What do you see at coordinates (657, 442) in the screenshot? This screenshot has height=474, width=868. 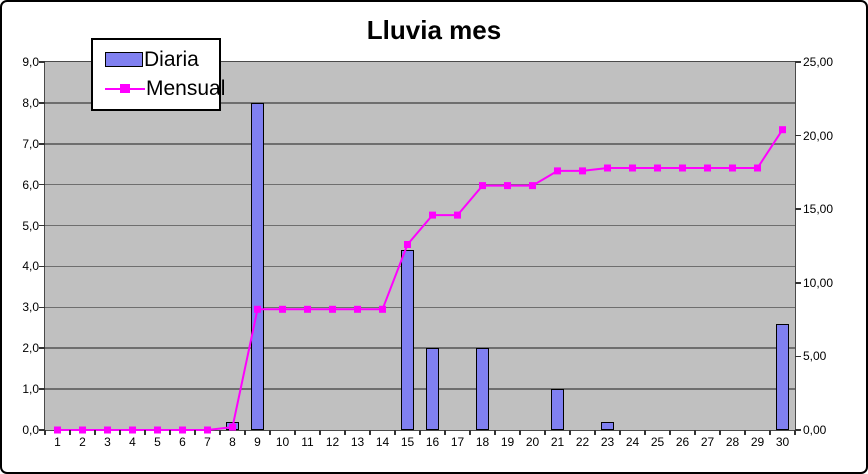 I see `x-axis-tick-label: 25` at bounding box center [657, 442].